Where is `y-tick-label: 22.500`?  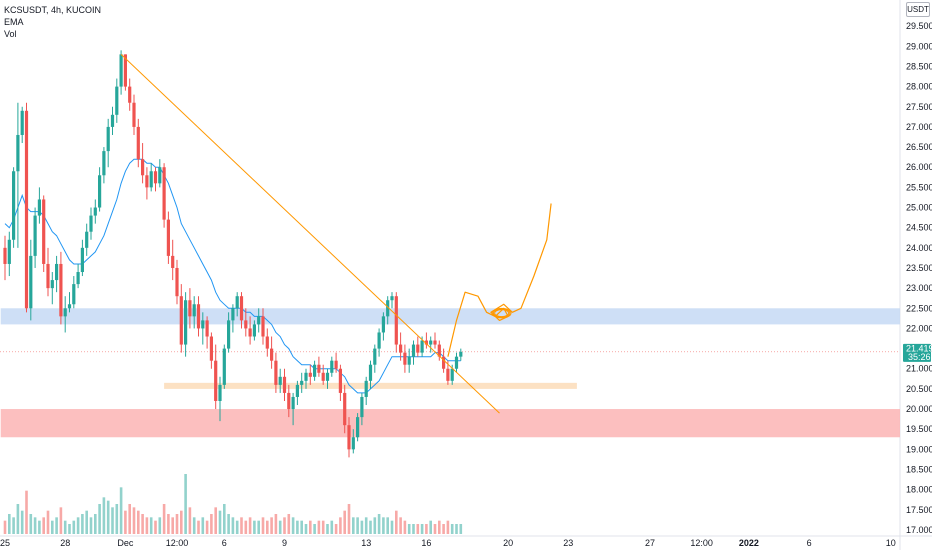
y-tick-label: 22.500 is located at coordinates (919, 308).